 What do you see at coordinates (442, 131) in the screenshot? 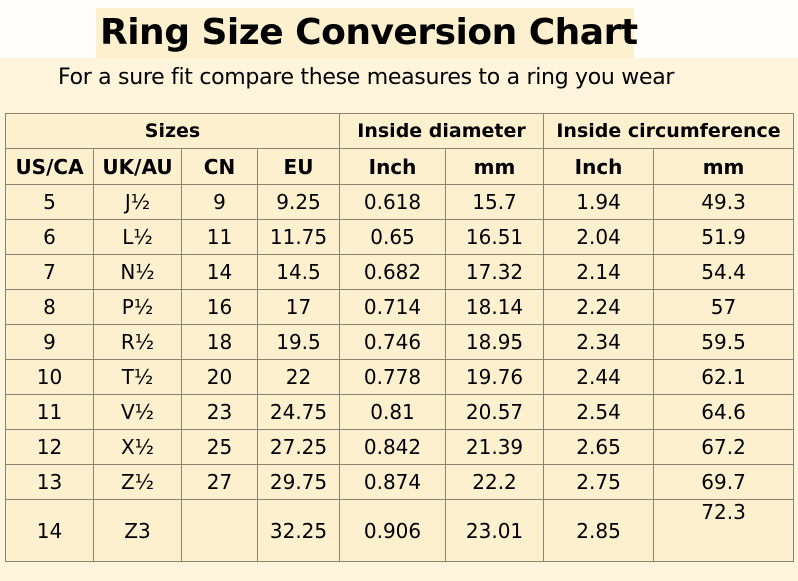
I see `group-header-inside-diameter: Inside diameter` at bounding box center [442, 131].